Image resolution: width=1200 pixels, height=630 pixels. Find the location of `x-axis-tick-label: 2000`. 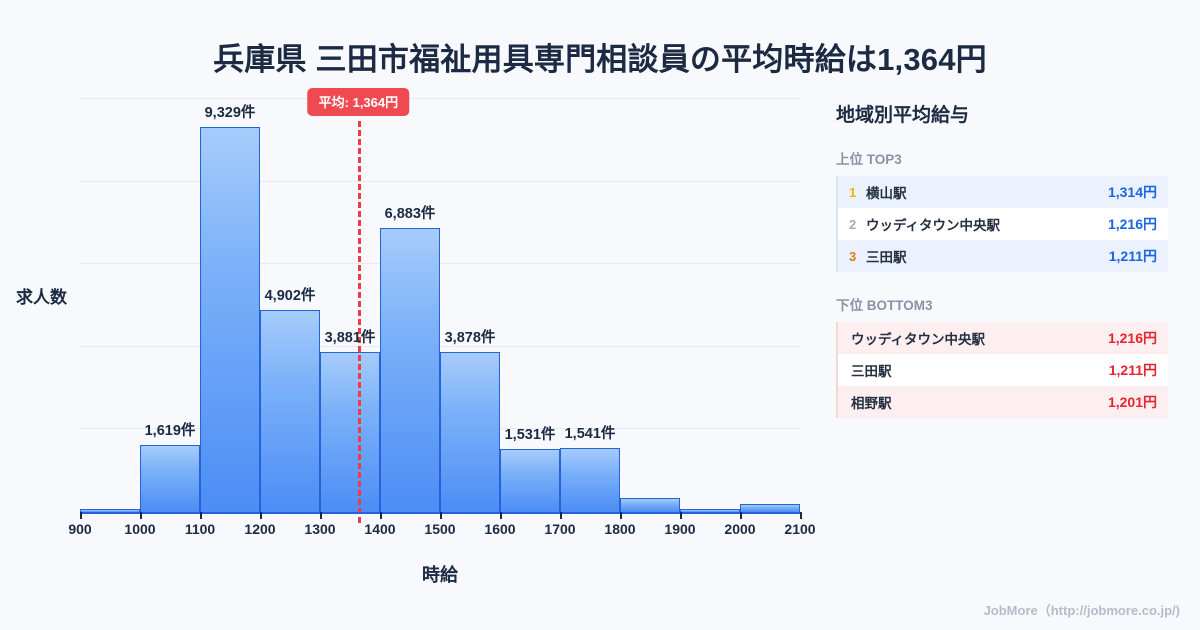

x-axis-tick-label: 2000 is located at coordinates (740, 529).